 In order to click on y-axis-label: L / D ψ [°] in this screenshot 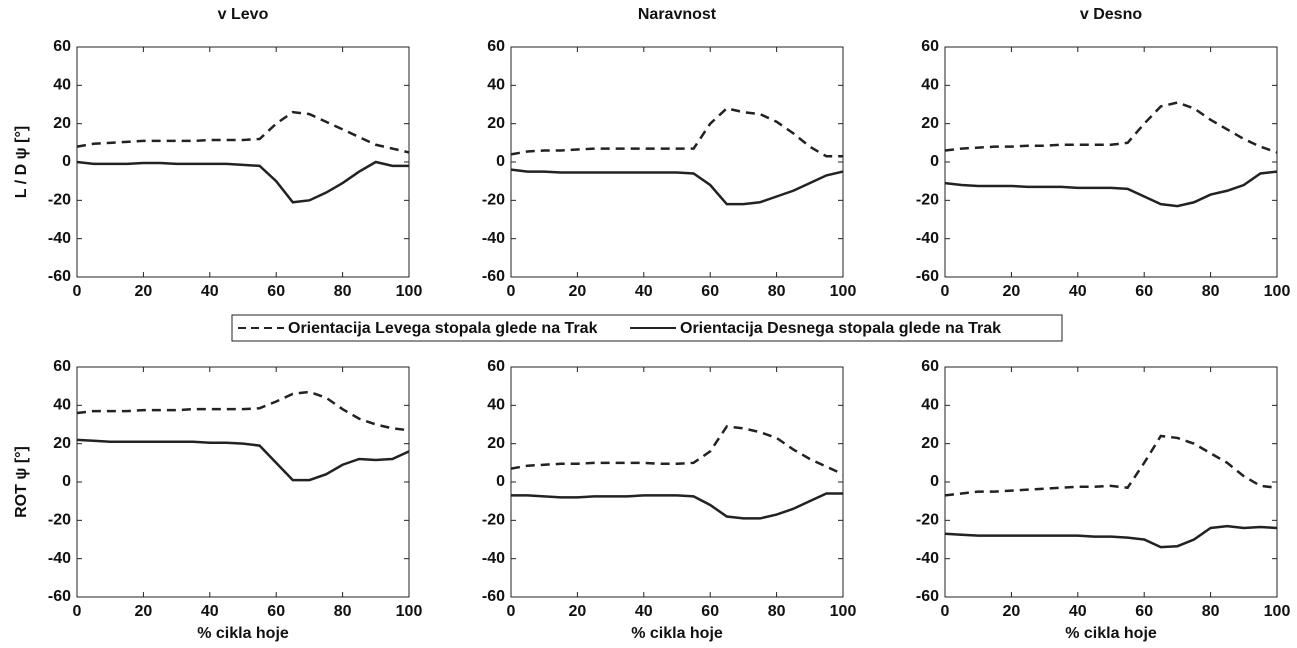, I will do `click(21, 162)`.